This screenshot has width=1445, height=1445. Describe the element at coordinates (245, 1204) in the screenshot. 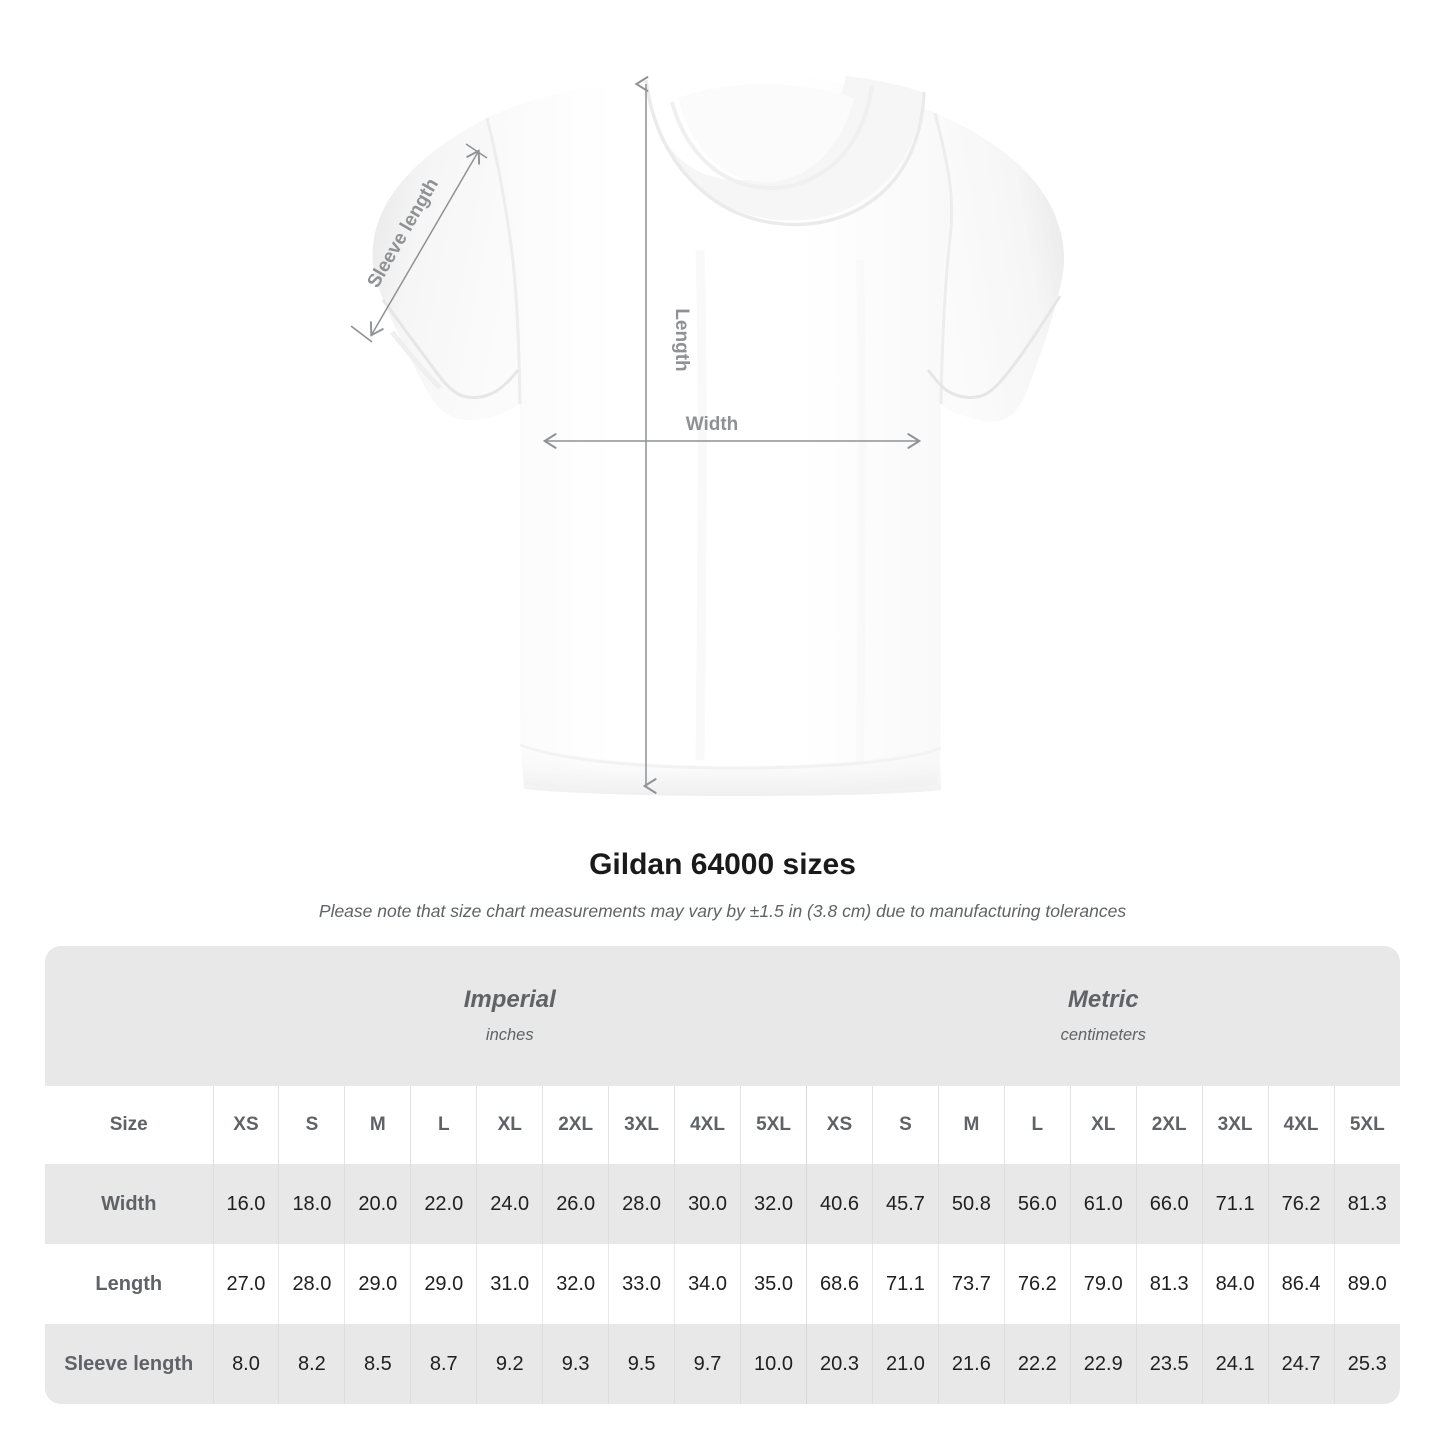

I see `cell-width-imperial-xs: 16.0` at that location.